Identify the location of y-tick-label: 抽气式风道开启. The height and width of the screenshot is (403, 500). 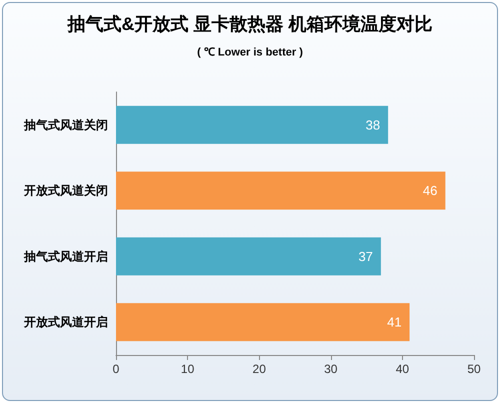
(65, 256).